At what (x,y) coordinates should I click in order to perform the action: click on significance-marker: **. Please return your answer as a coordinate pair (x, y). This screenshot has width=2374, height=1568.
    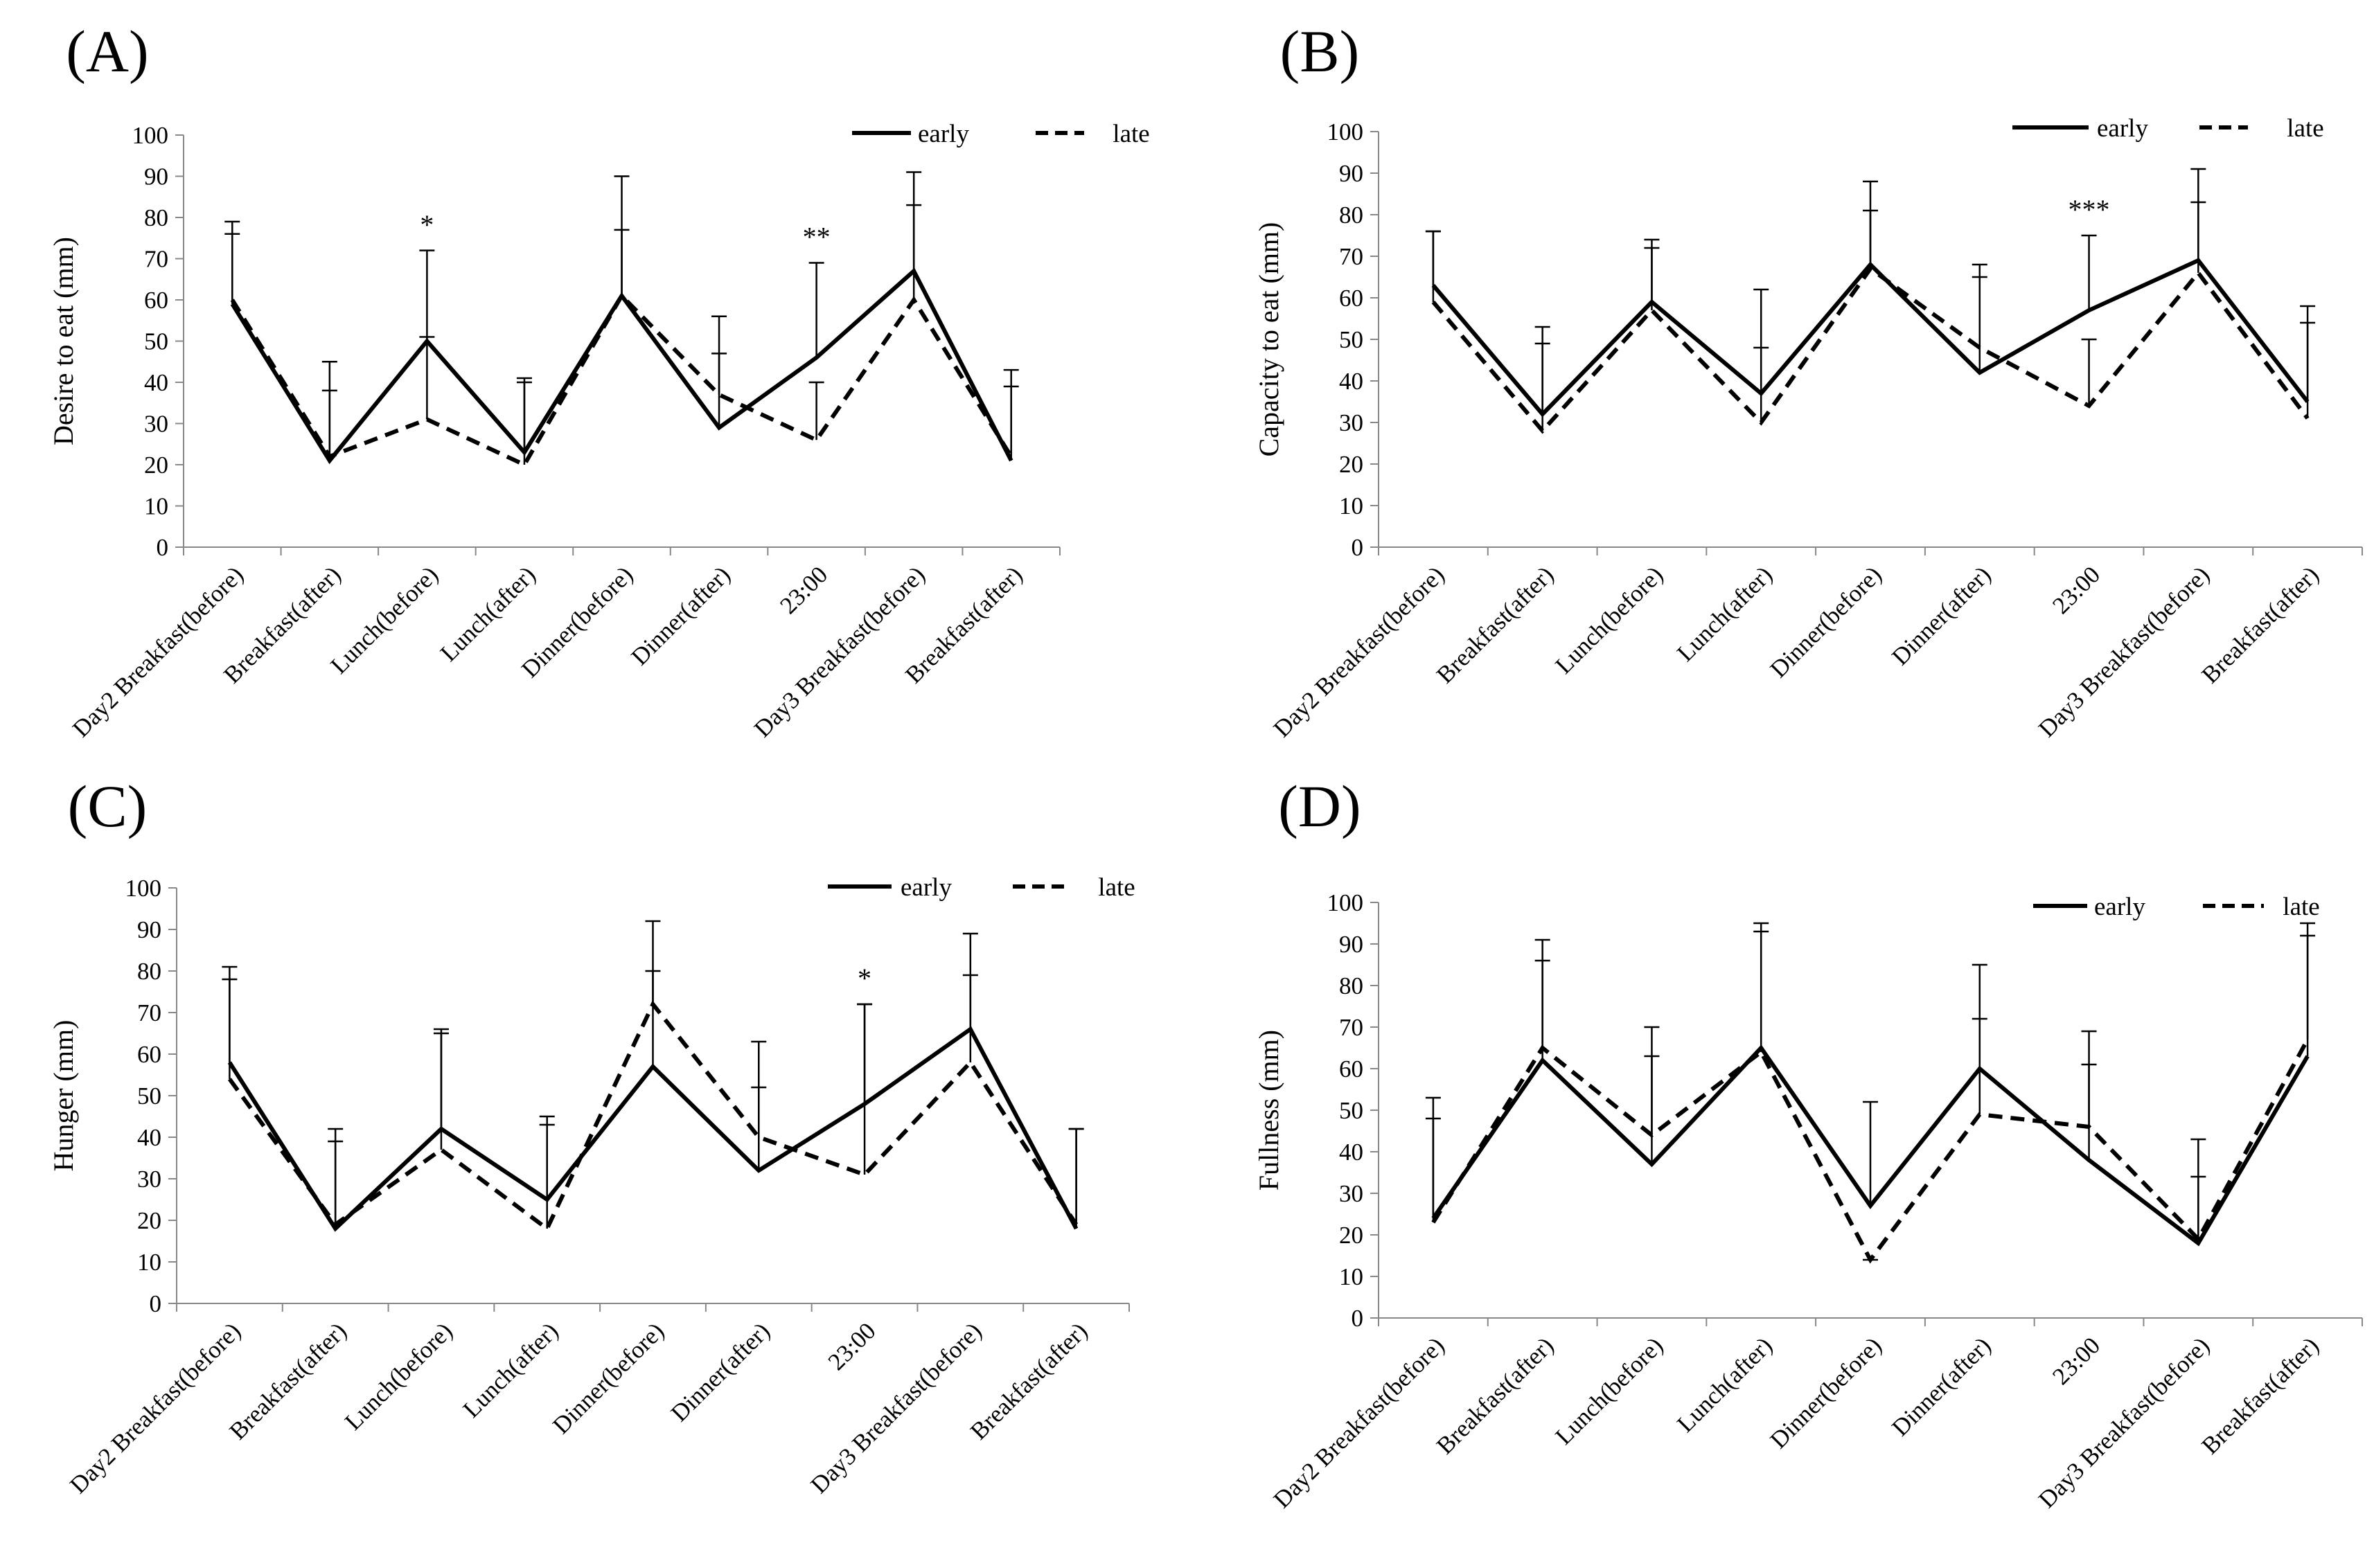
    Looking at the image, I should click on (817, 238).